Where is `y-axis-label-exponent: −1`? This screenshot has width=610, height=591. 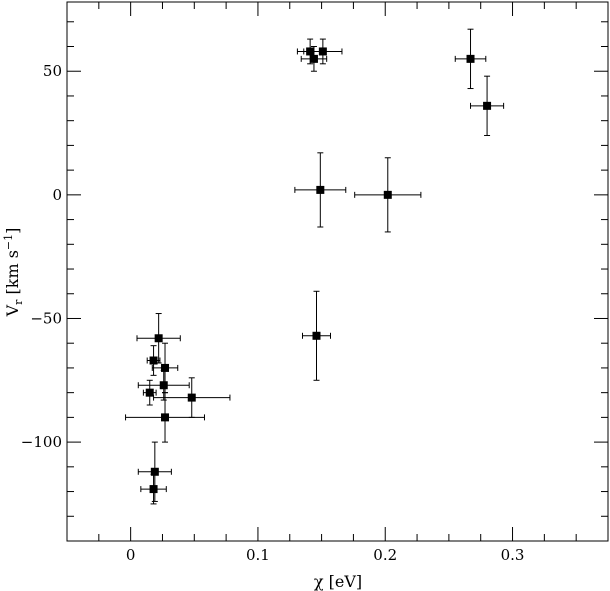 y-axis-label-exponent: −1 is located at coordinates (8, 242).